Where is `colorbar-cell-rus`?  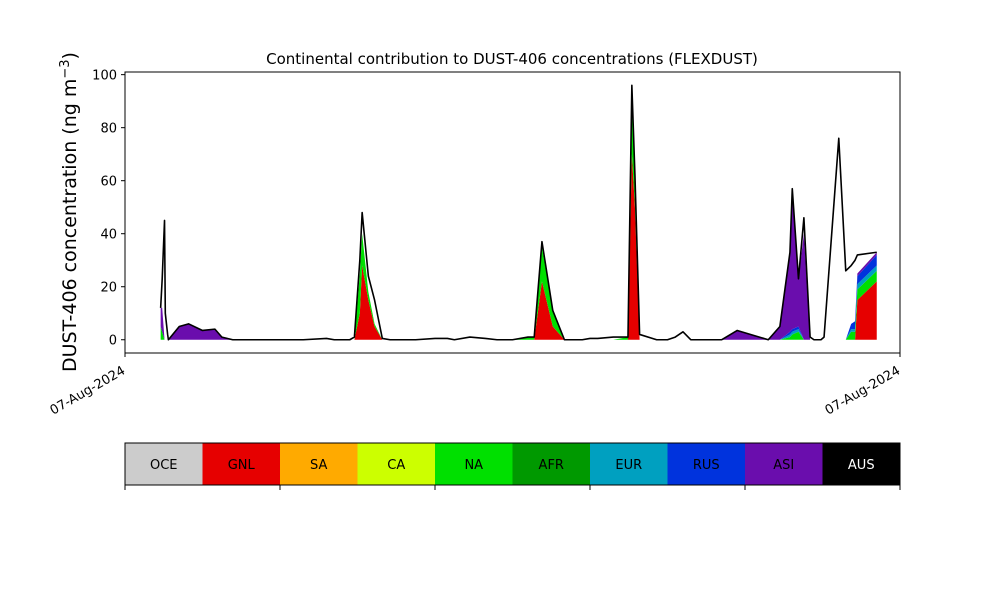
colorbar-cell-rus is located at coordinates (706, 464).